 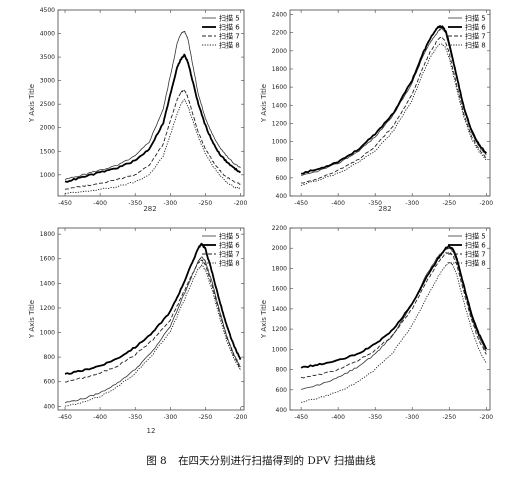 I want to click on figure-caption: 图 8 在四天分别进行扫描得到的 DPV 扫描曲线, so click(x=261, y=460).